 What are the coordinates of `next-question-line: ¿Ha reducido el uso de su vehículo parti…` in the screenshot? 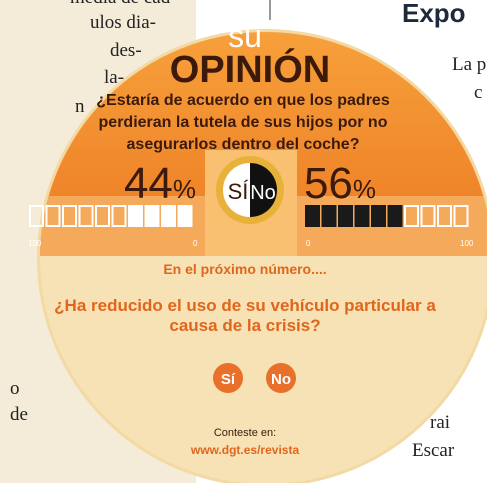 It's located at (245, 305).